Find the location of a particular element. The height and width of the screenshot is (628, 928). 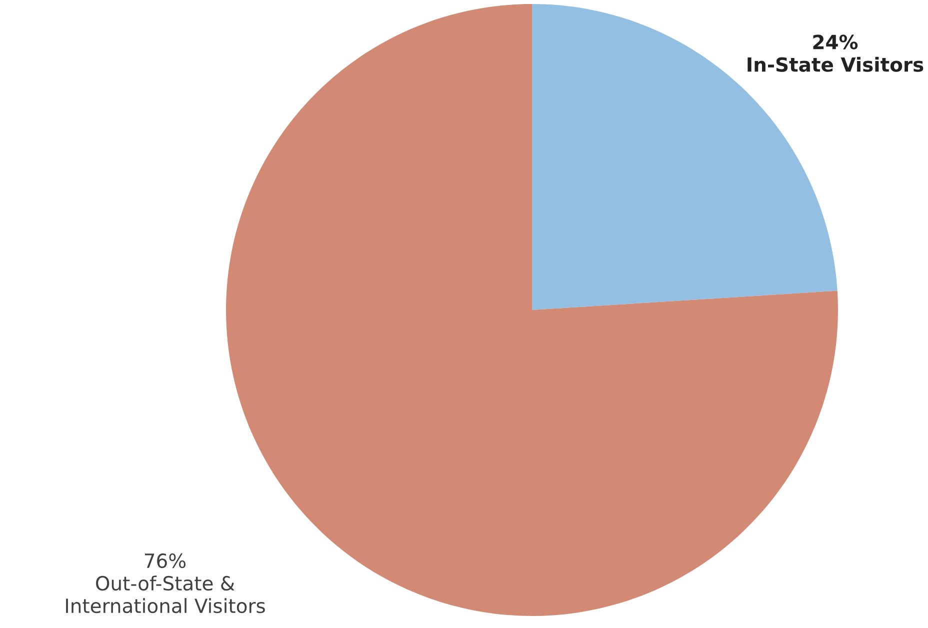

data-label: 24% is located at coordinates (835, 42).